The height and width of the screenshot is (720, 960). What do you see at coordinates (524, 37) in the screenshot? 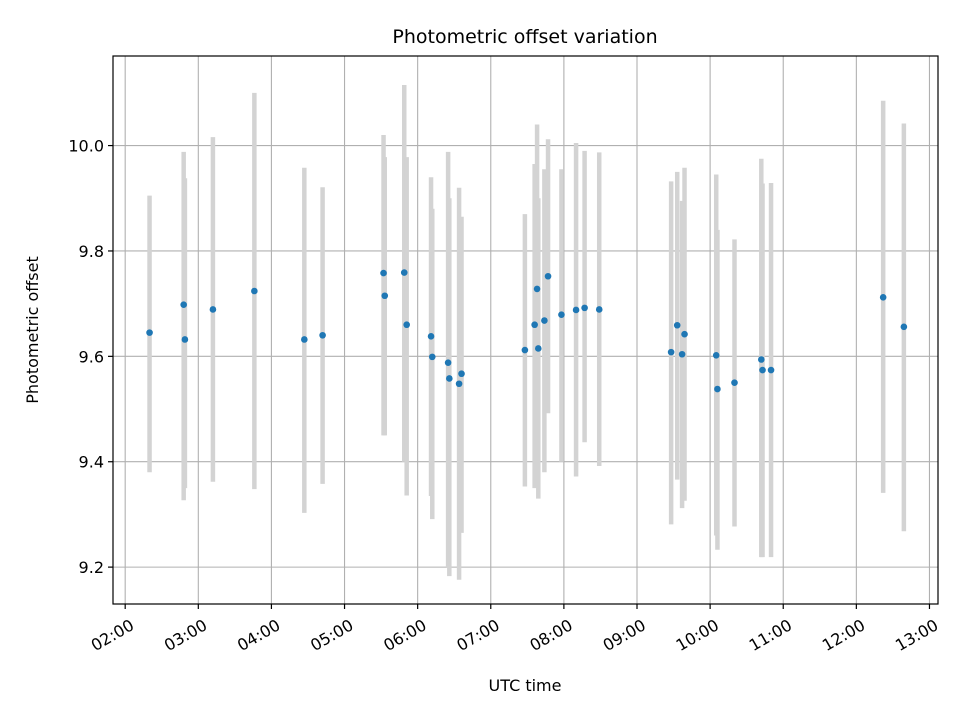
I see `chart-title: Photometric offset variation` at bounding box center [524, 37].